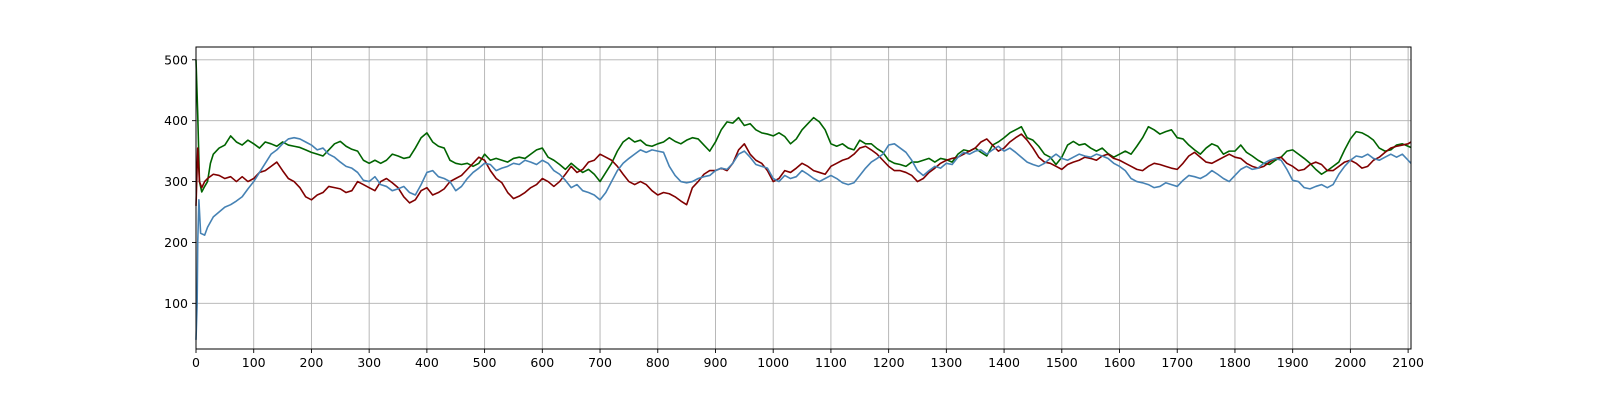 Image resolution: width=1600 pixels, height=400 pixels. What do you see at coordinates (773, 362) in the screenshot?
I see `x-tick-label: 1000` at bounding box center [773, 362].